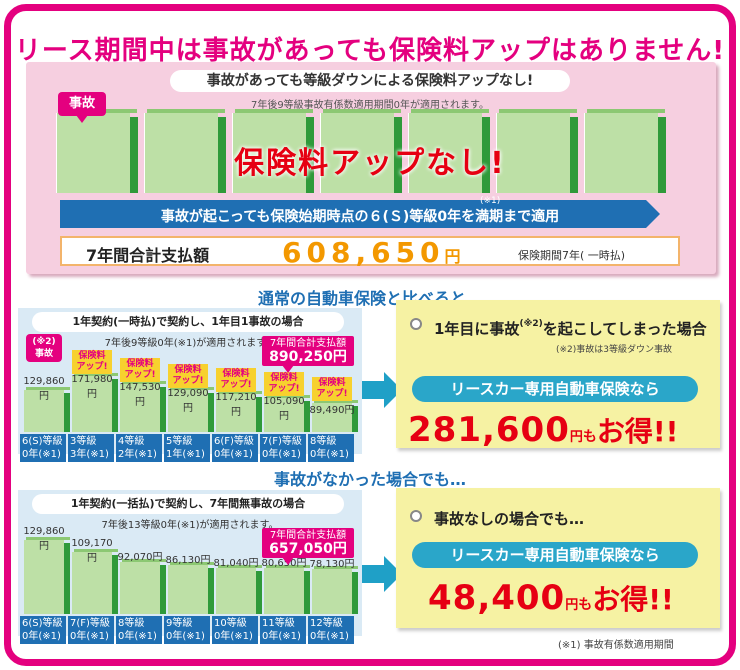  What do you see at coordinates (91, 448) in the screenshot?
I see `grade-label: 3等級 3年(※1)` at bounding box center [91, 448].